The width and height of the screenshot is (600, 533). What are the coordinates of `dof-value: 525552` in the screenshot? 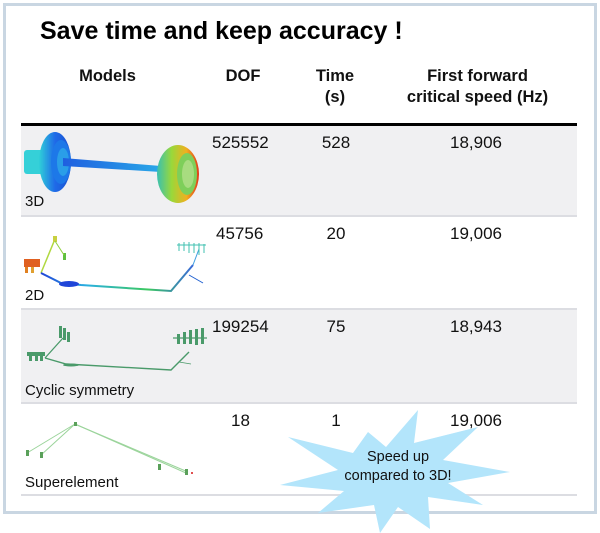 It's located at (240, 142).